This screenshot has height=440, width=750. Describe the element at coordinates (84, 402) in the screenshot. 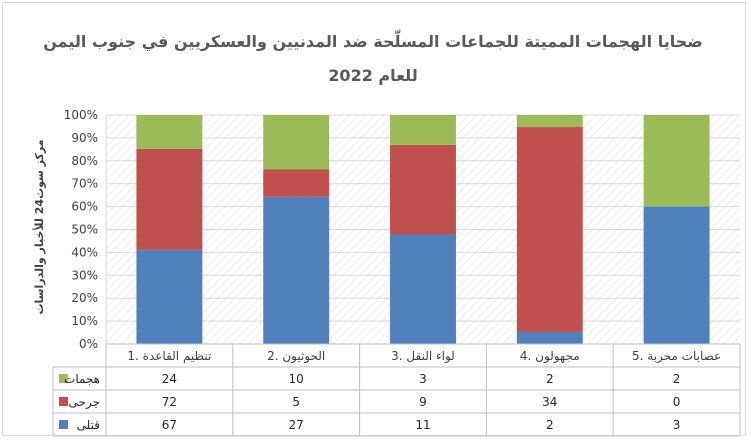

I see `series-name: جرحى` at that location.